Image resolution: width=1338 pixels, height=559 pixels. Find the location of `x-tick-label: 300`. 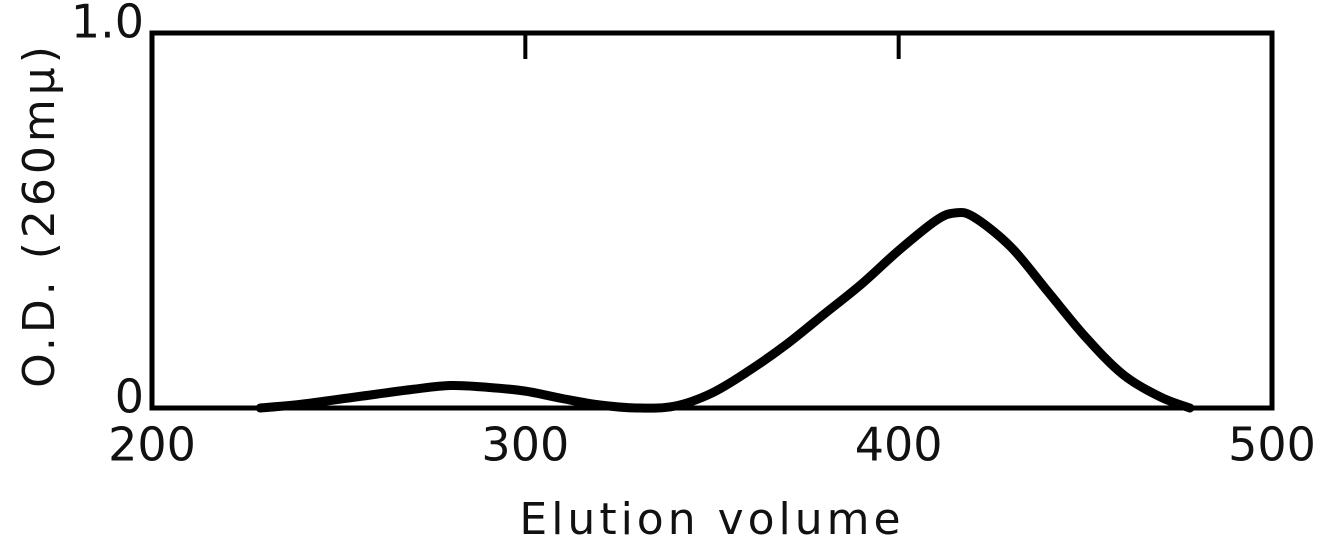

x-tick-label: 300 is located at coordinates (525, 445).